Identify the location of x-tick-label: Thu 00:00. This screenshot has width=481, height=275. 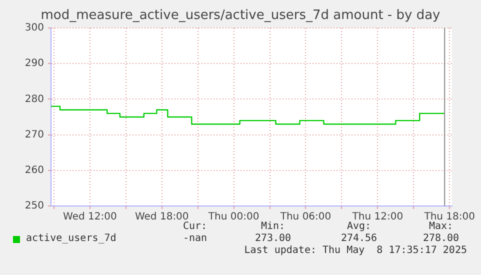
(233, 217).